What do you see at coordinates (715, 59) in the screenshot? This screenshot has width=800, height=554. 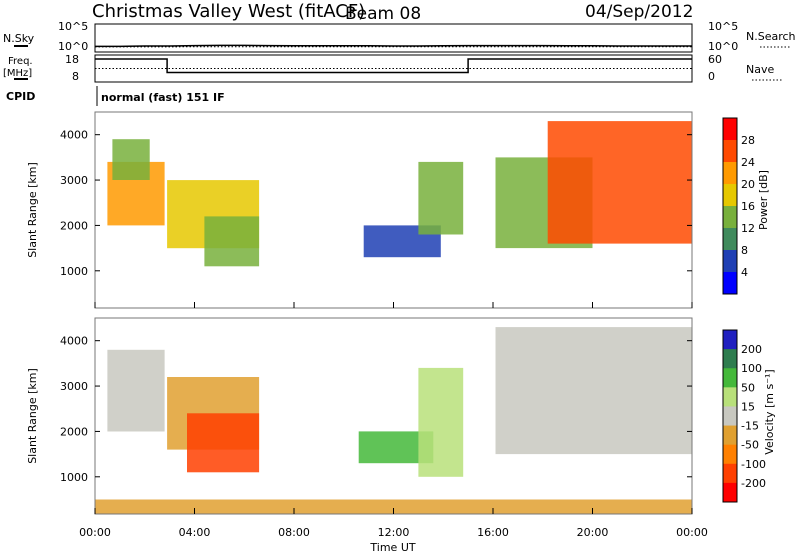 I see `nave-tick-top: 60` at bounding box center [715, 59].